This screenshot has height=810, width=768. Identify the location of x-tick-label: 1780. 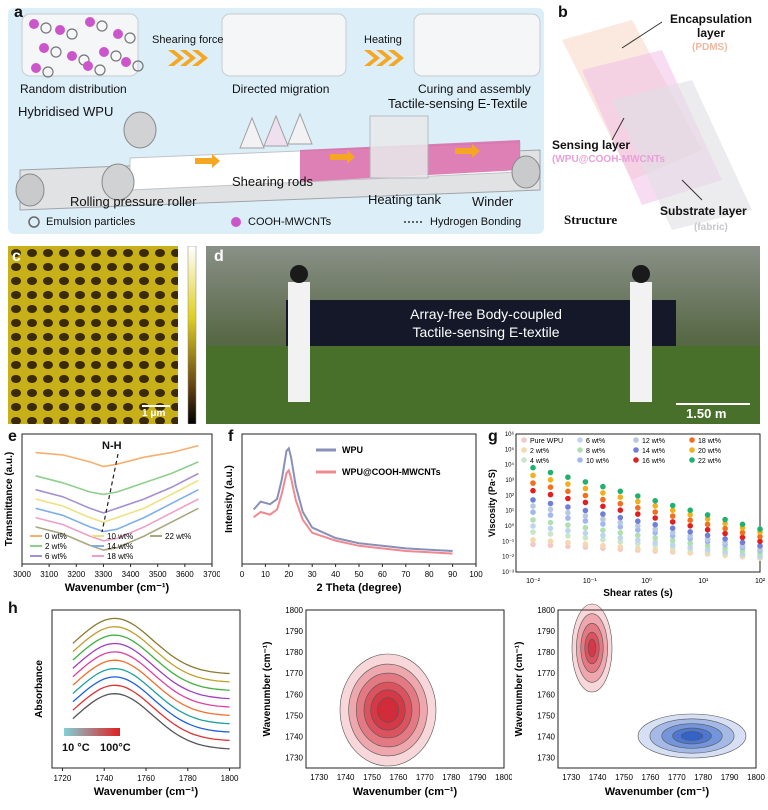
(451, 777).